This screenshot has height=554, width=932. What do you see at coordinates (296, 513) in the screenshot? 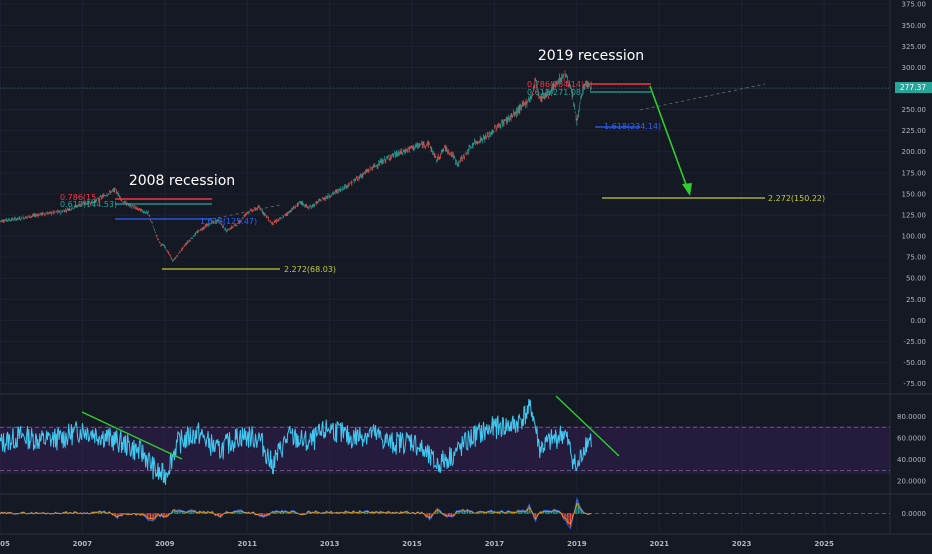
I see `macd-signal-line` at bounding box center [296, 513].